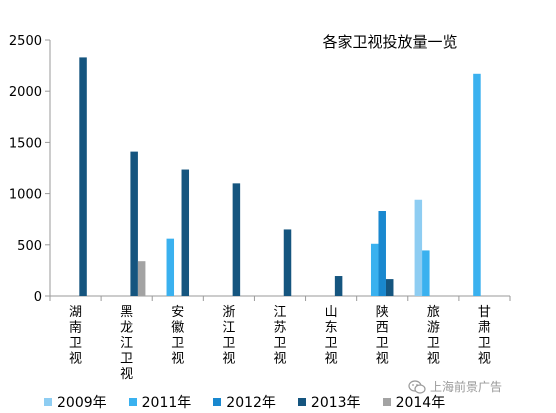 The image size is (556, 413). Describe the element at coordinates (177, 336) in the screenshot. I see `x-category-label: 安徽卫视` at that location.